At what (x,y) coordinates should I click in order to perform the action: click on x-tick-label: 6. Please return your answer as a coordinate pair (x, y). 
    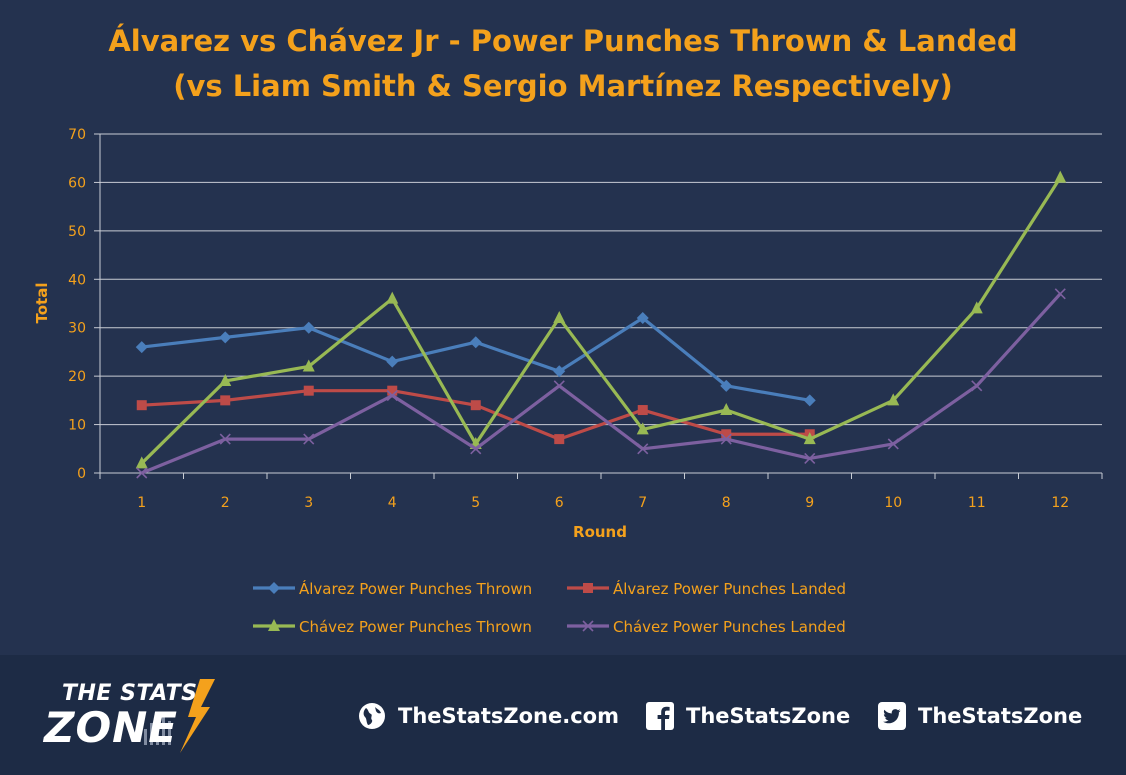
    Looking at the image, I should click on (559, 503).